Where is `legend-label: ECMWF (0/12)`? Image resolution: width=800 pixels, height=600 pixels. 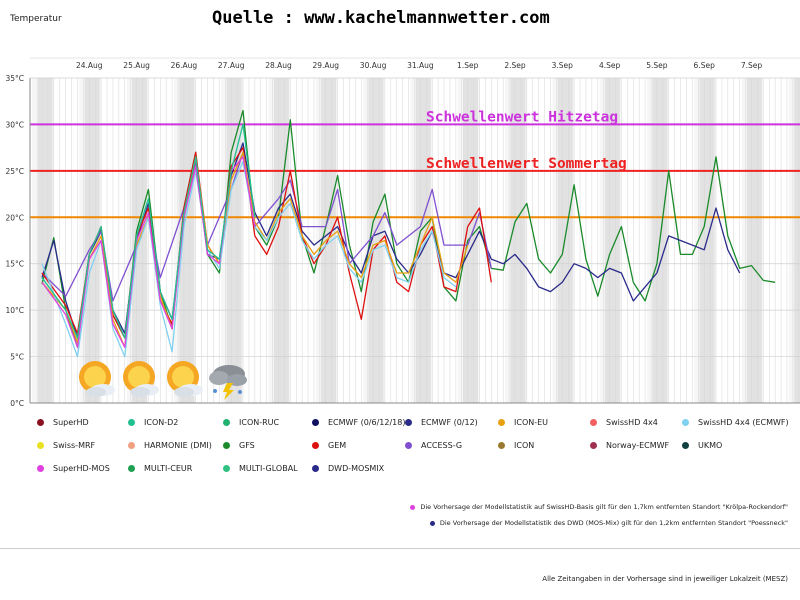
legend-label: ECMWF (0/12) is located at coordinates (449, 422).